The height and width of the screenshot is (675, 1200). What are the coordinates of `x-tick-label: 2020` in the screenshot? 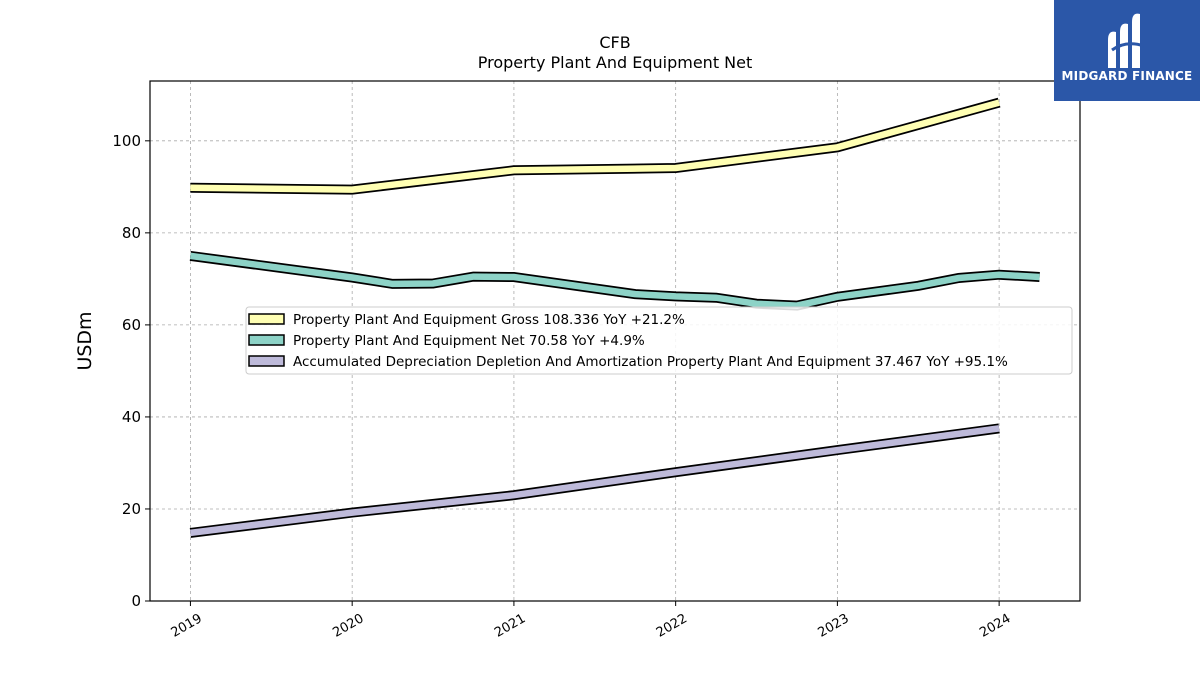 It's located at (348, 626).